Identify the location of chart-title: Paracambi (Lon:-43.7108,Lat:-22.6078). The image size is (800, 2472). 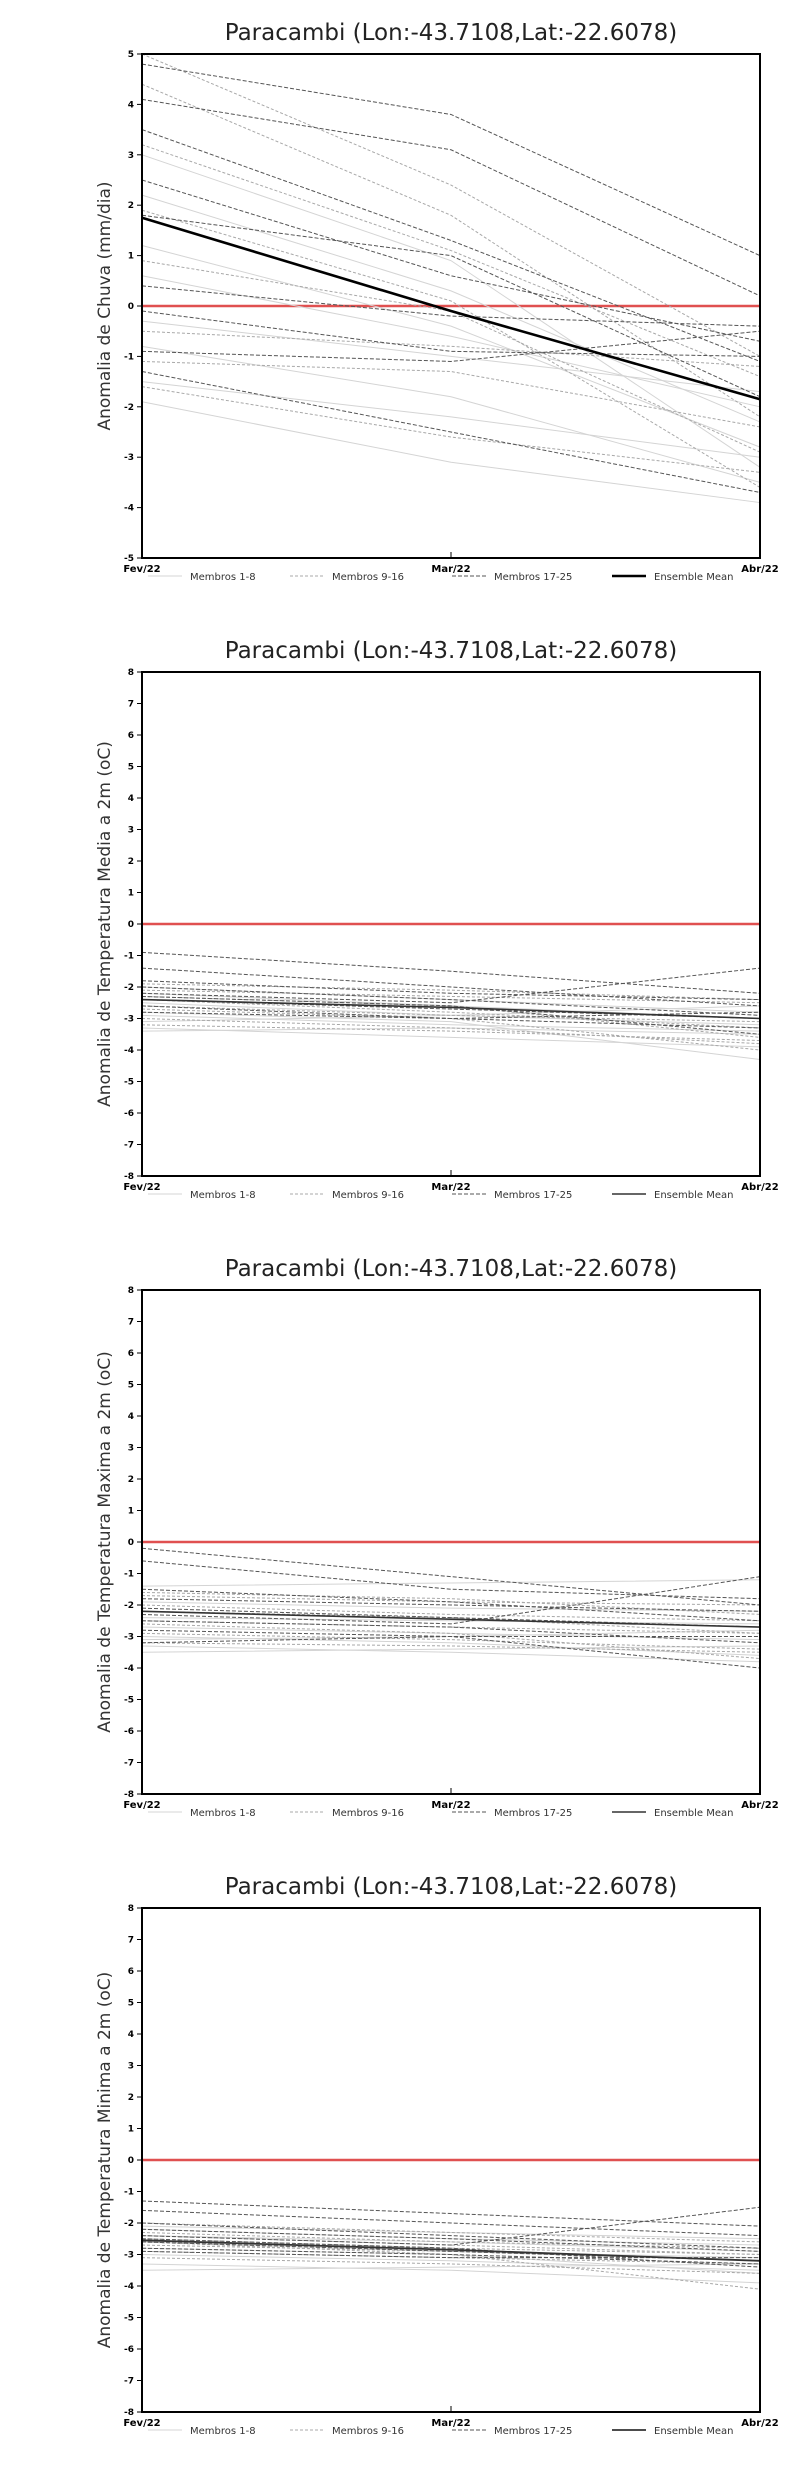
(451, 1269).